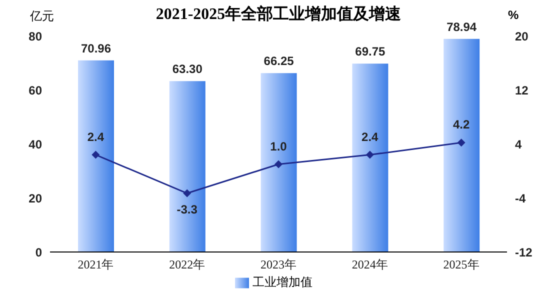  What do you see at coordinates (187, 265) in the screenshot?
I see `x-tick-label: 2022年` at bounding box center [187, 265].